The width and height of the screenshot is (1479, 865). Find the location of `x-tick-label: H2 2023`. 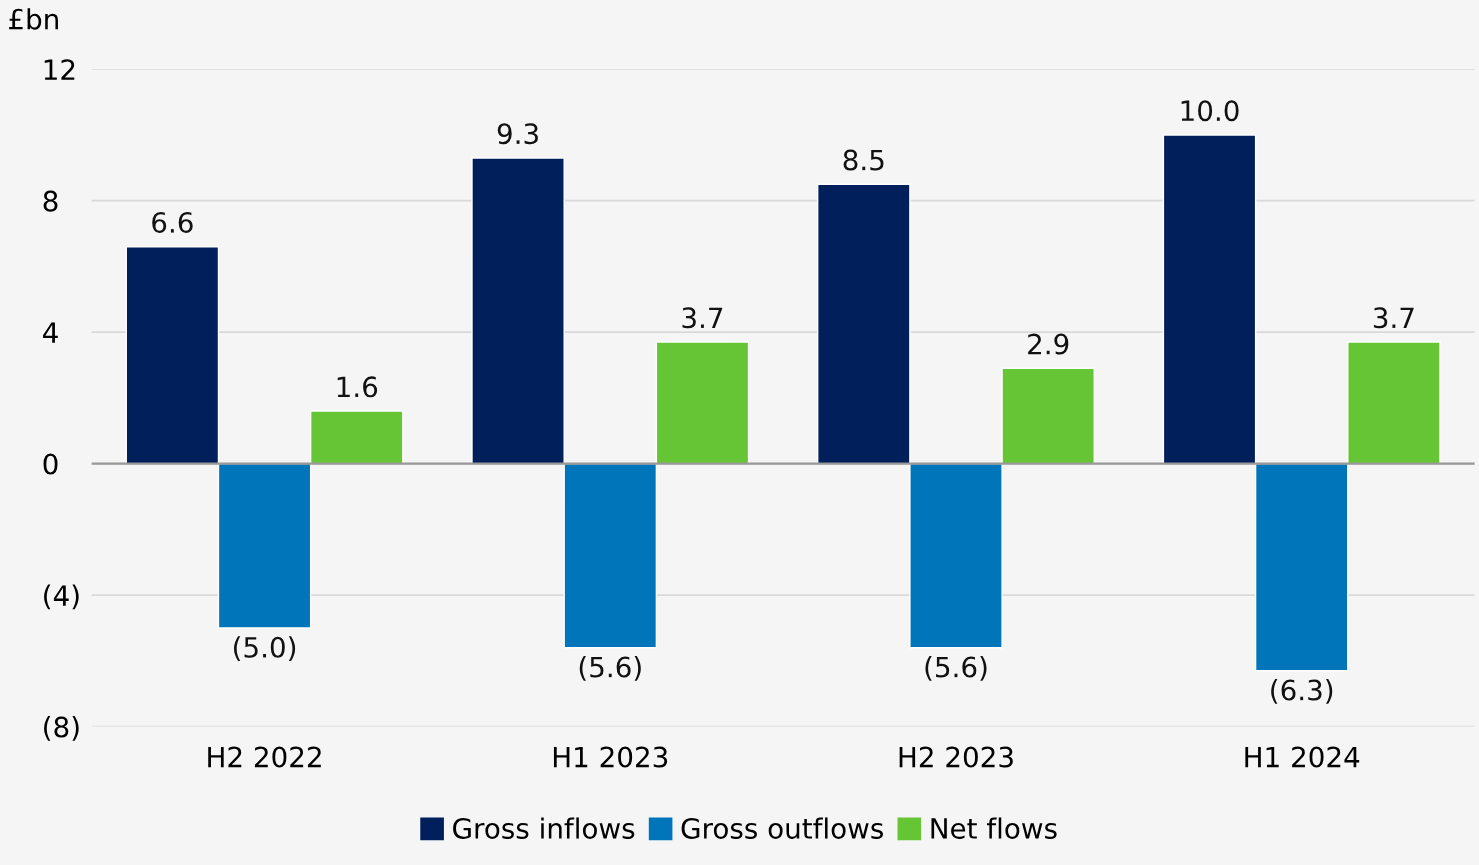

x-tick-label: H2 2023 is located at coordinates (956, 757).